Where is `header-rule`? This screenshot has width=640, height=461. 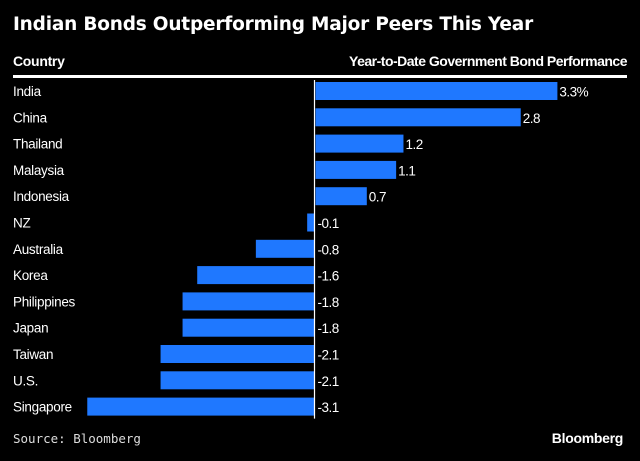
header-rule is located at coordinates (320, 76).